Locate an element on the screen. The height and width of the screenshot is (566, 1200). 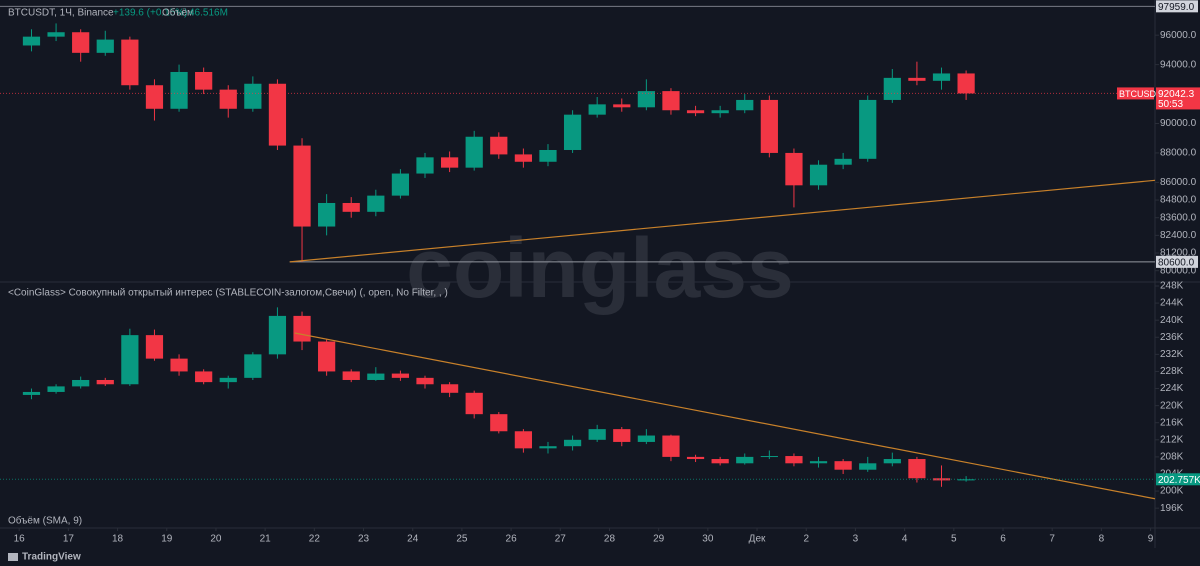
price-name: BTCUSDT is located at coordinates (1140, 94).